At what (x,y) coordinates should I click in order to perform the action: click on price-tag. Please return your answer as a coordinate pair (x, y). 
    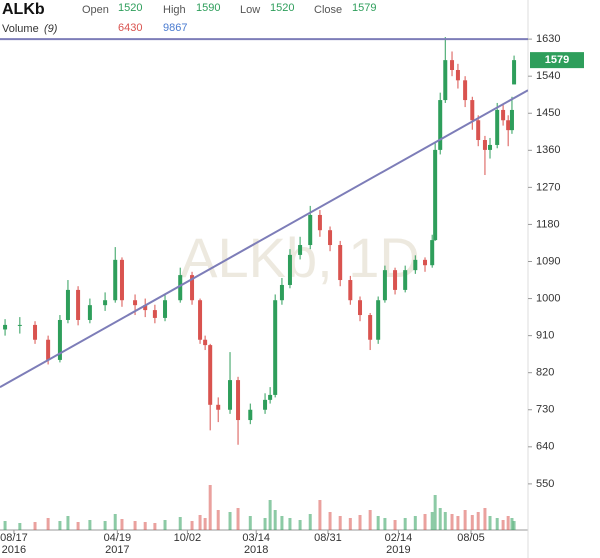
    Looking at the image, I should click on (557, 60).